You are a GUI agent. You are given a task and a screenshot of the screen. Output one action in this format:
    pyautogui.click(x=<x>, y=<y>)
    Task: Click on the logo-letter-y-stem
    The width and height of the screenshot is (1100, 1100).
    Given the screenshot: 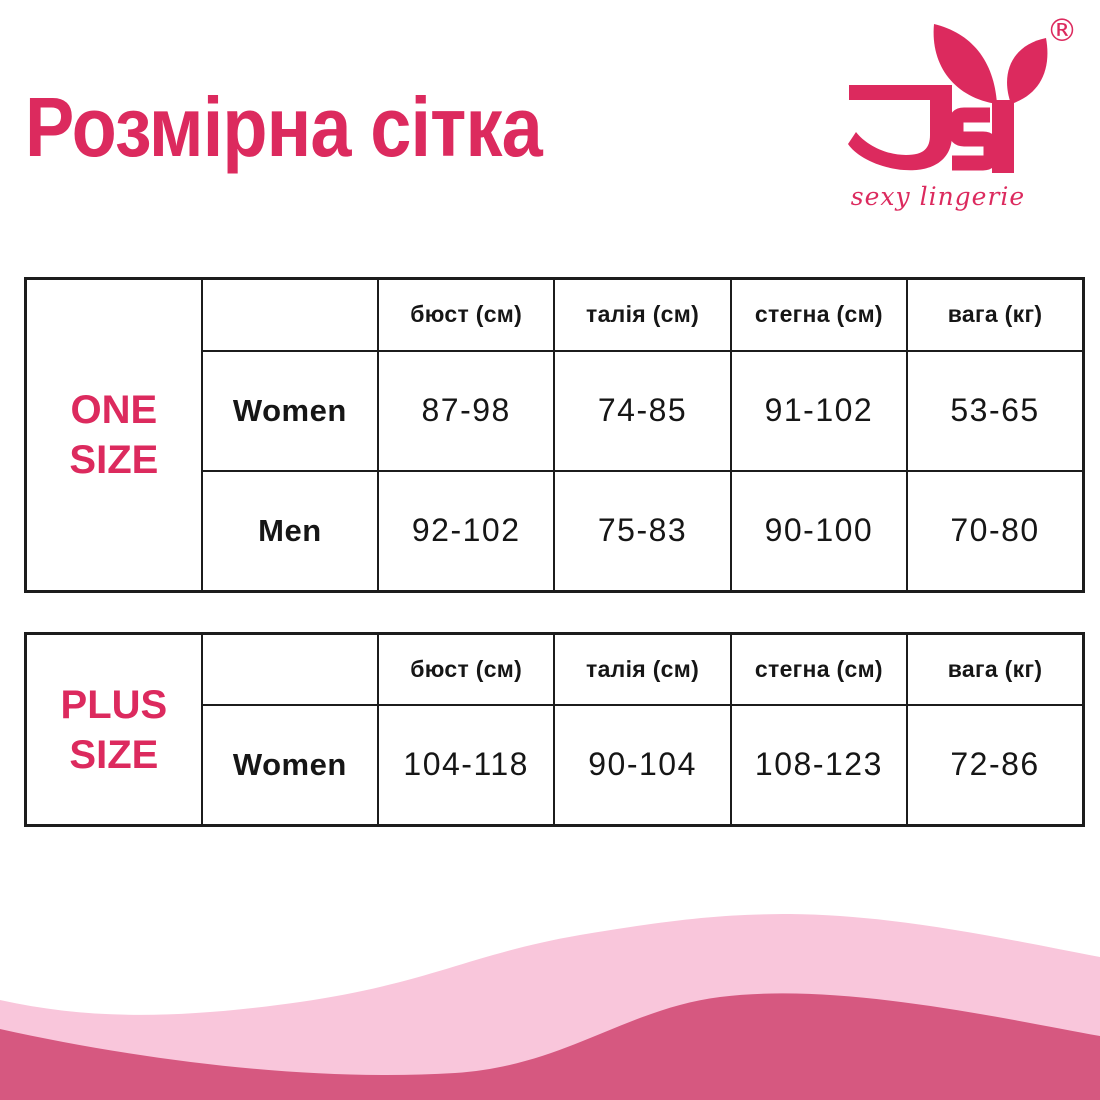 What is the action you would take?
    pyautogui.click(x=1003, y=136)
    